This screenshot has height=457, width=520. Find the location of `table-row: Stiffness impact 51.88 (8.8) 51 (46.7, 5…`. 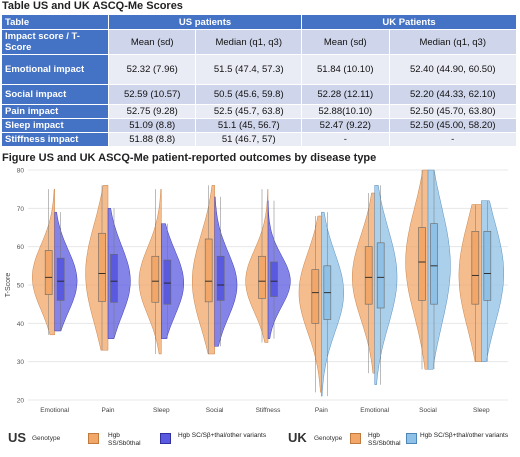

table-row: Stiffness impact 51.88 (8.8) 51 (46.7, 5… is located at coordinates (259, 139).